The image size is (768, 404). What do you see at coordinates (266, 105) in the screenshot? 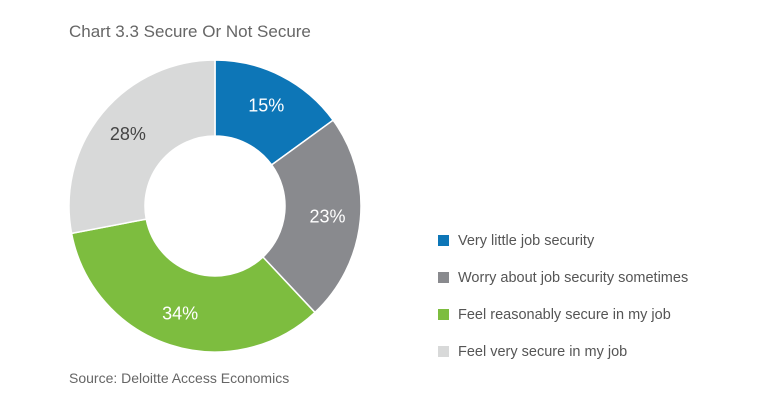
I see `slice-label-1: 15%` at bounding box center [266, 105].